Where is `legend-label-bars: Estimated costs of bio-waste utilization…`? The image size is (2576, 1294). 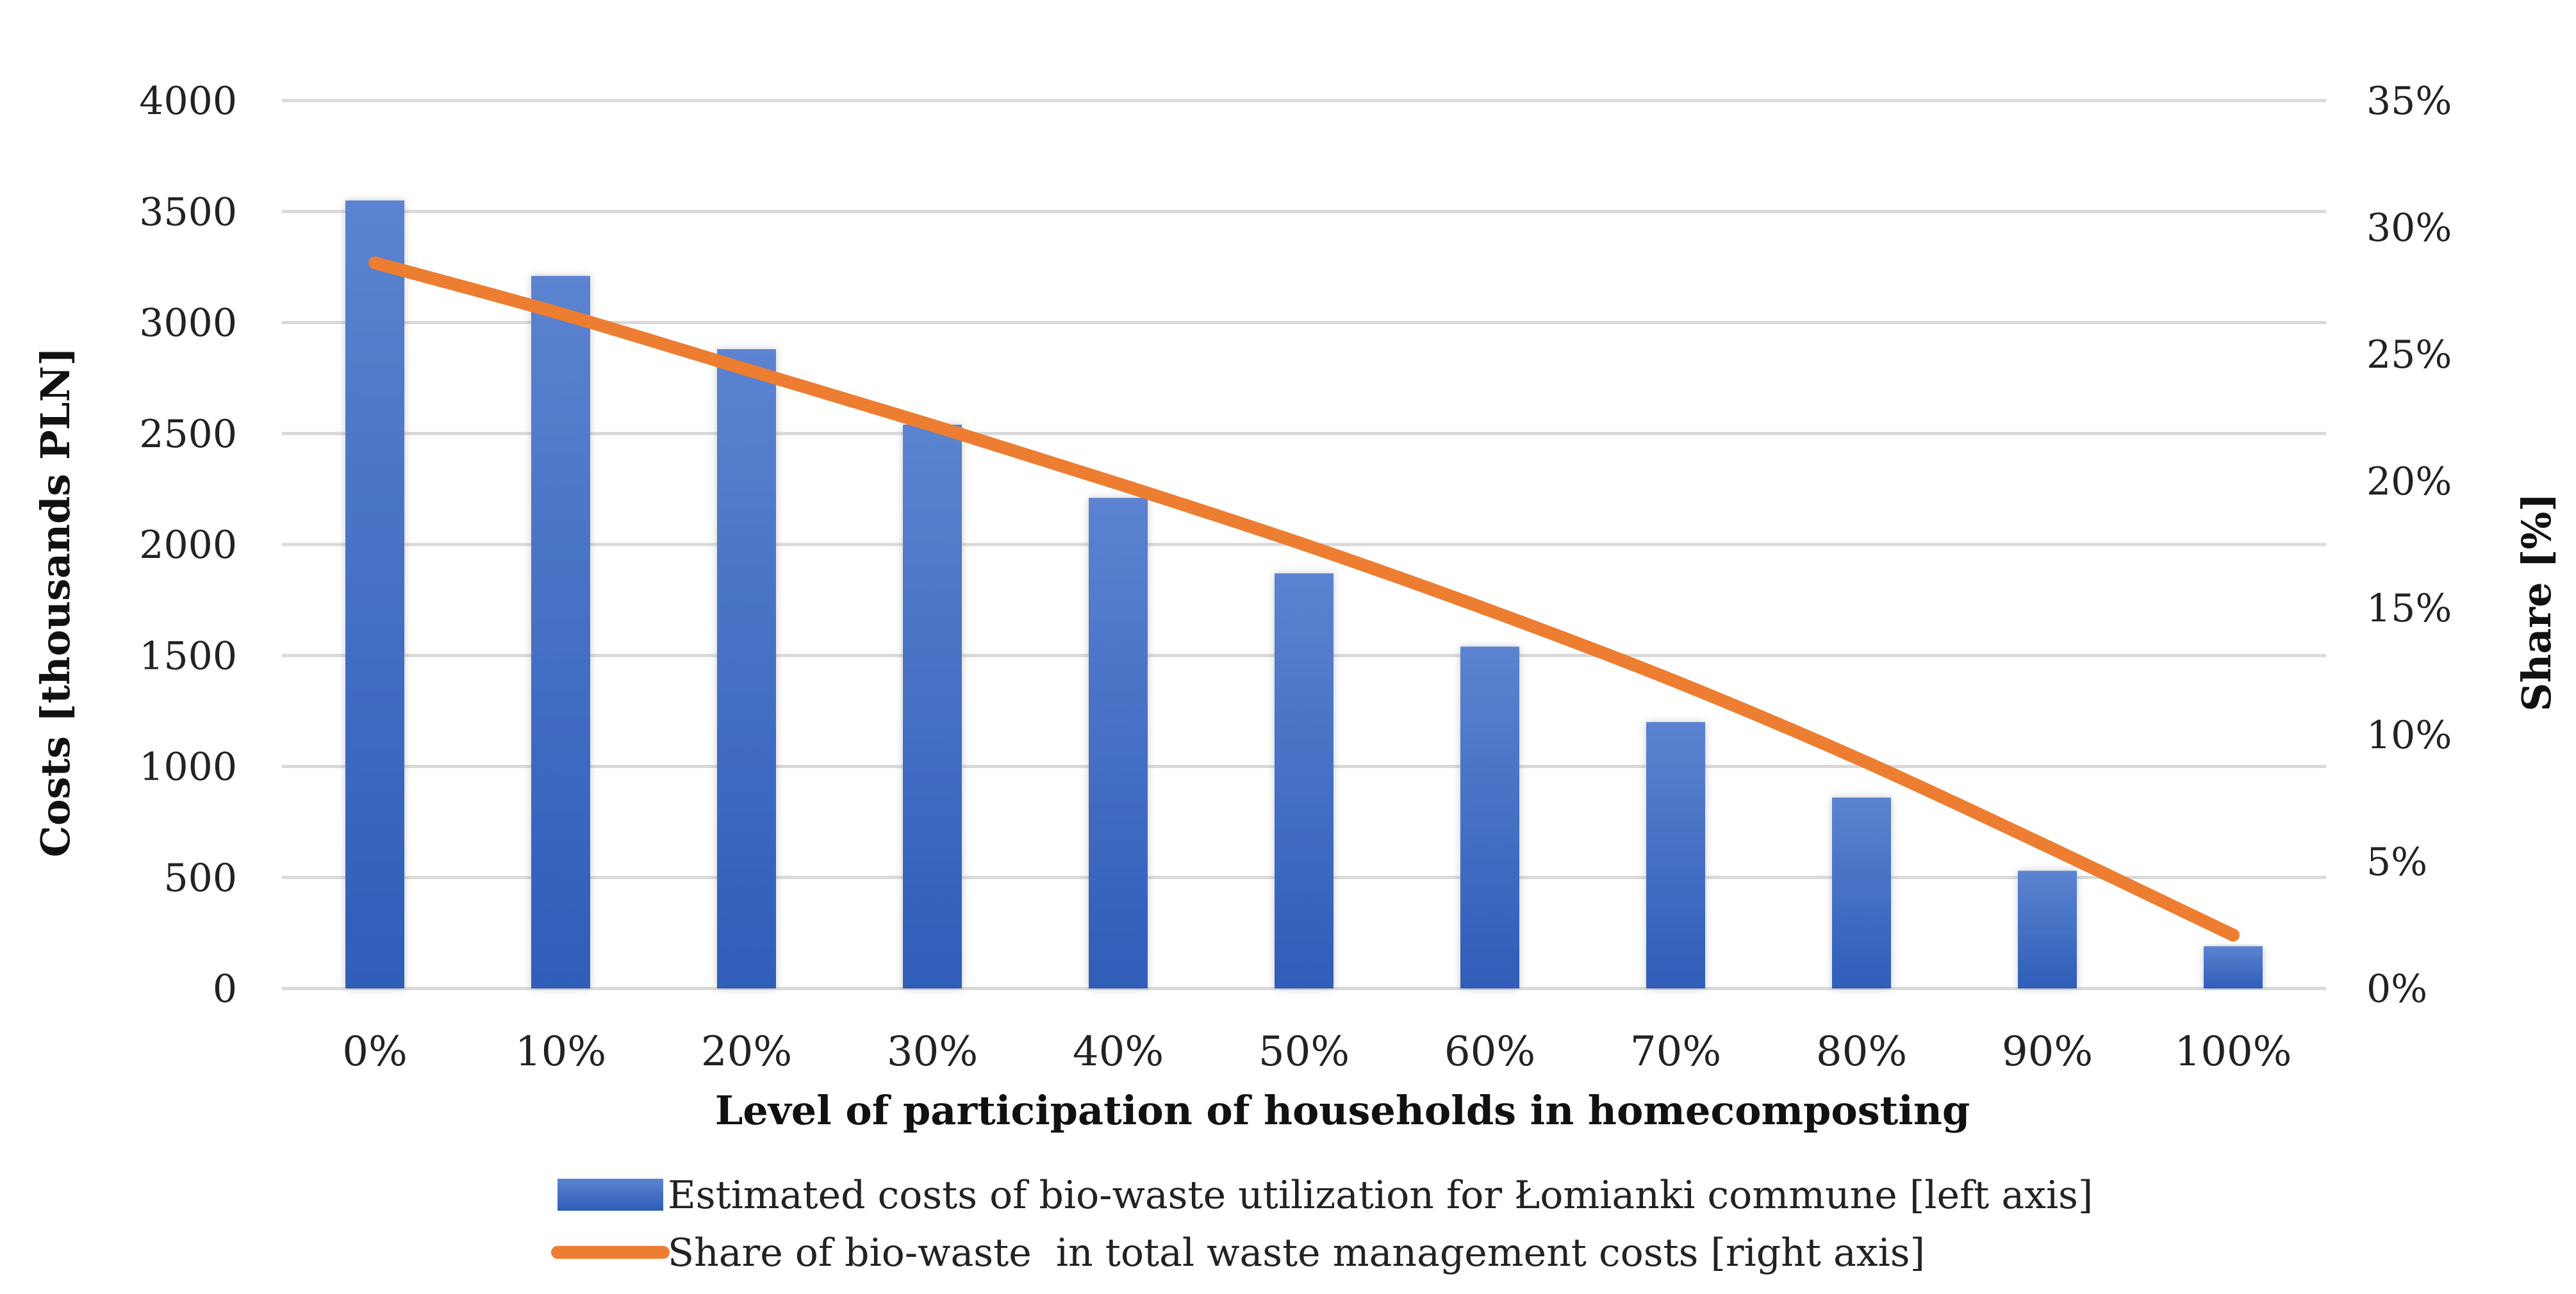 legend-label-bars: Estimated costs of bio-waste utilization… is located at coordinates (1380, 1195).